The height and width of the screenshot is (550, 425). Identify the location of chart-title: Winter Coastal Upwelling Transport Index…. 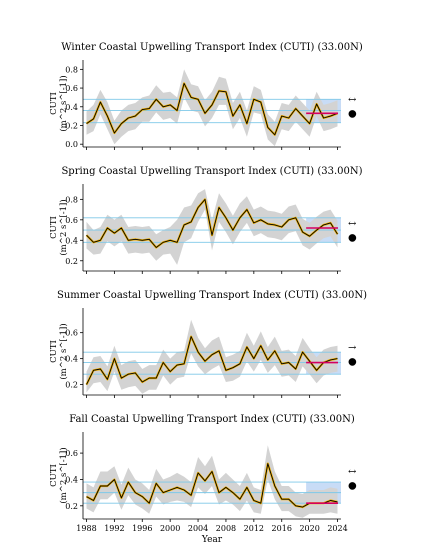
(212, 47).